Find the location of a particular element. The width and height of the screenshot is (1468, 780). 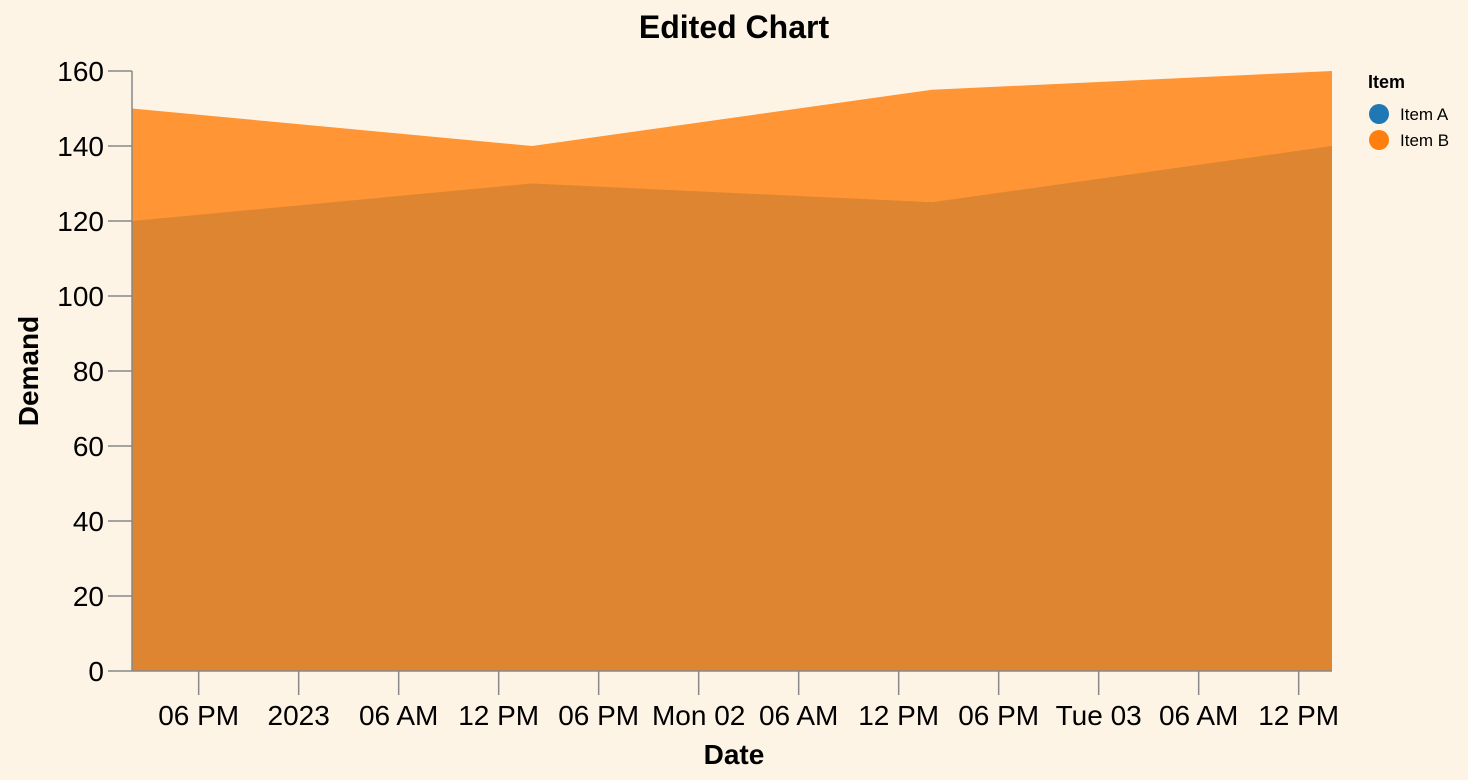

x-tick-label: Tue 03 is located at coordinates (1099, 715).